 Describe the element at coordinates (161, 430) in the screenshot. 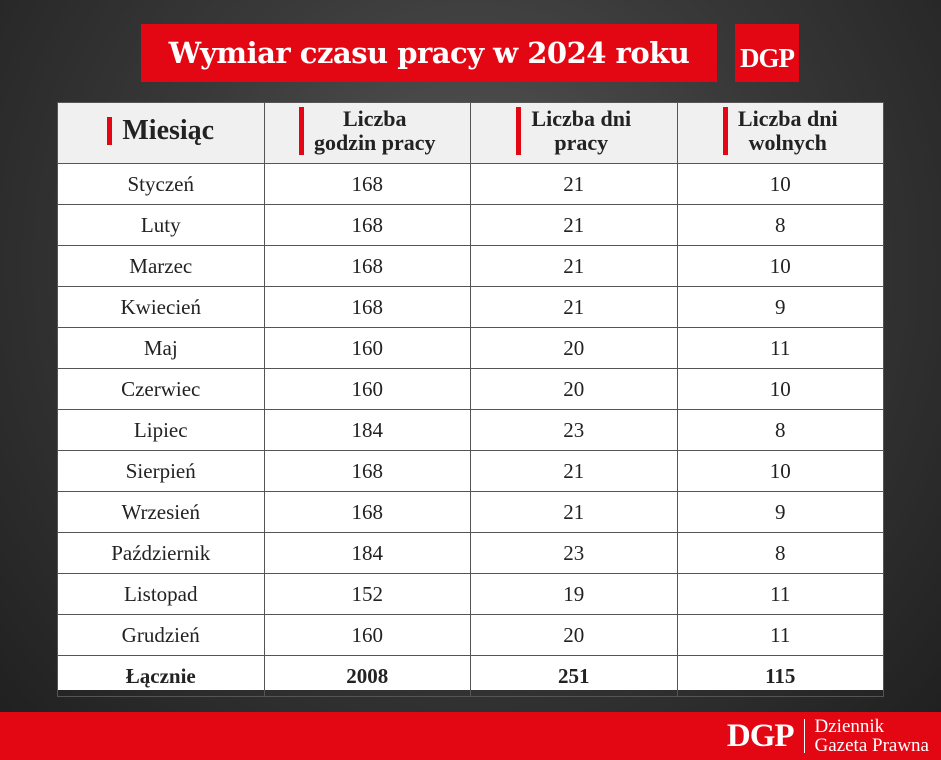

I see `cell-month: Lipiec` at that location.